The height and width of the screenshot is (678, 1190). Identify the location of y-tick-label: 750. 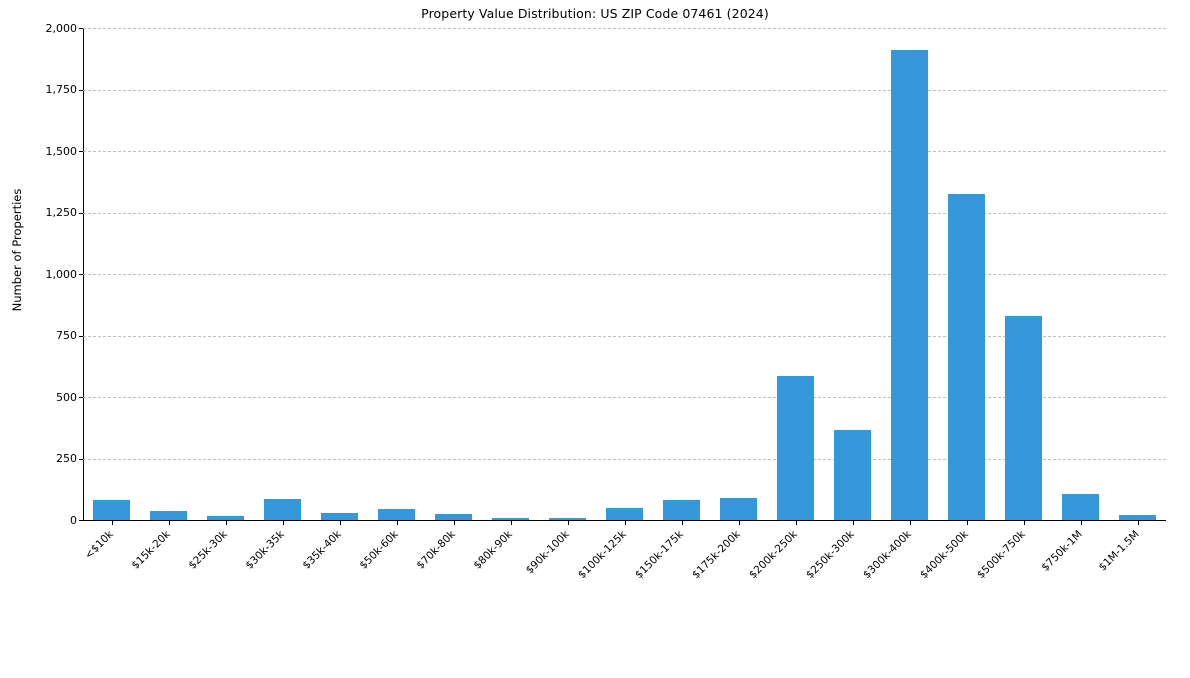
(66, 335).